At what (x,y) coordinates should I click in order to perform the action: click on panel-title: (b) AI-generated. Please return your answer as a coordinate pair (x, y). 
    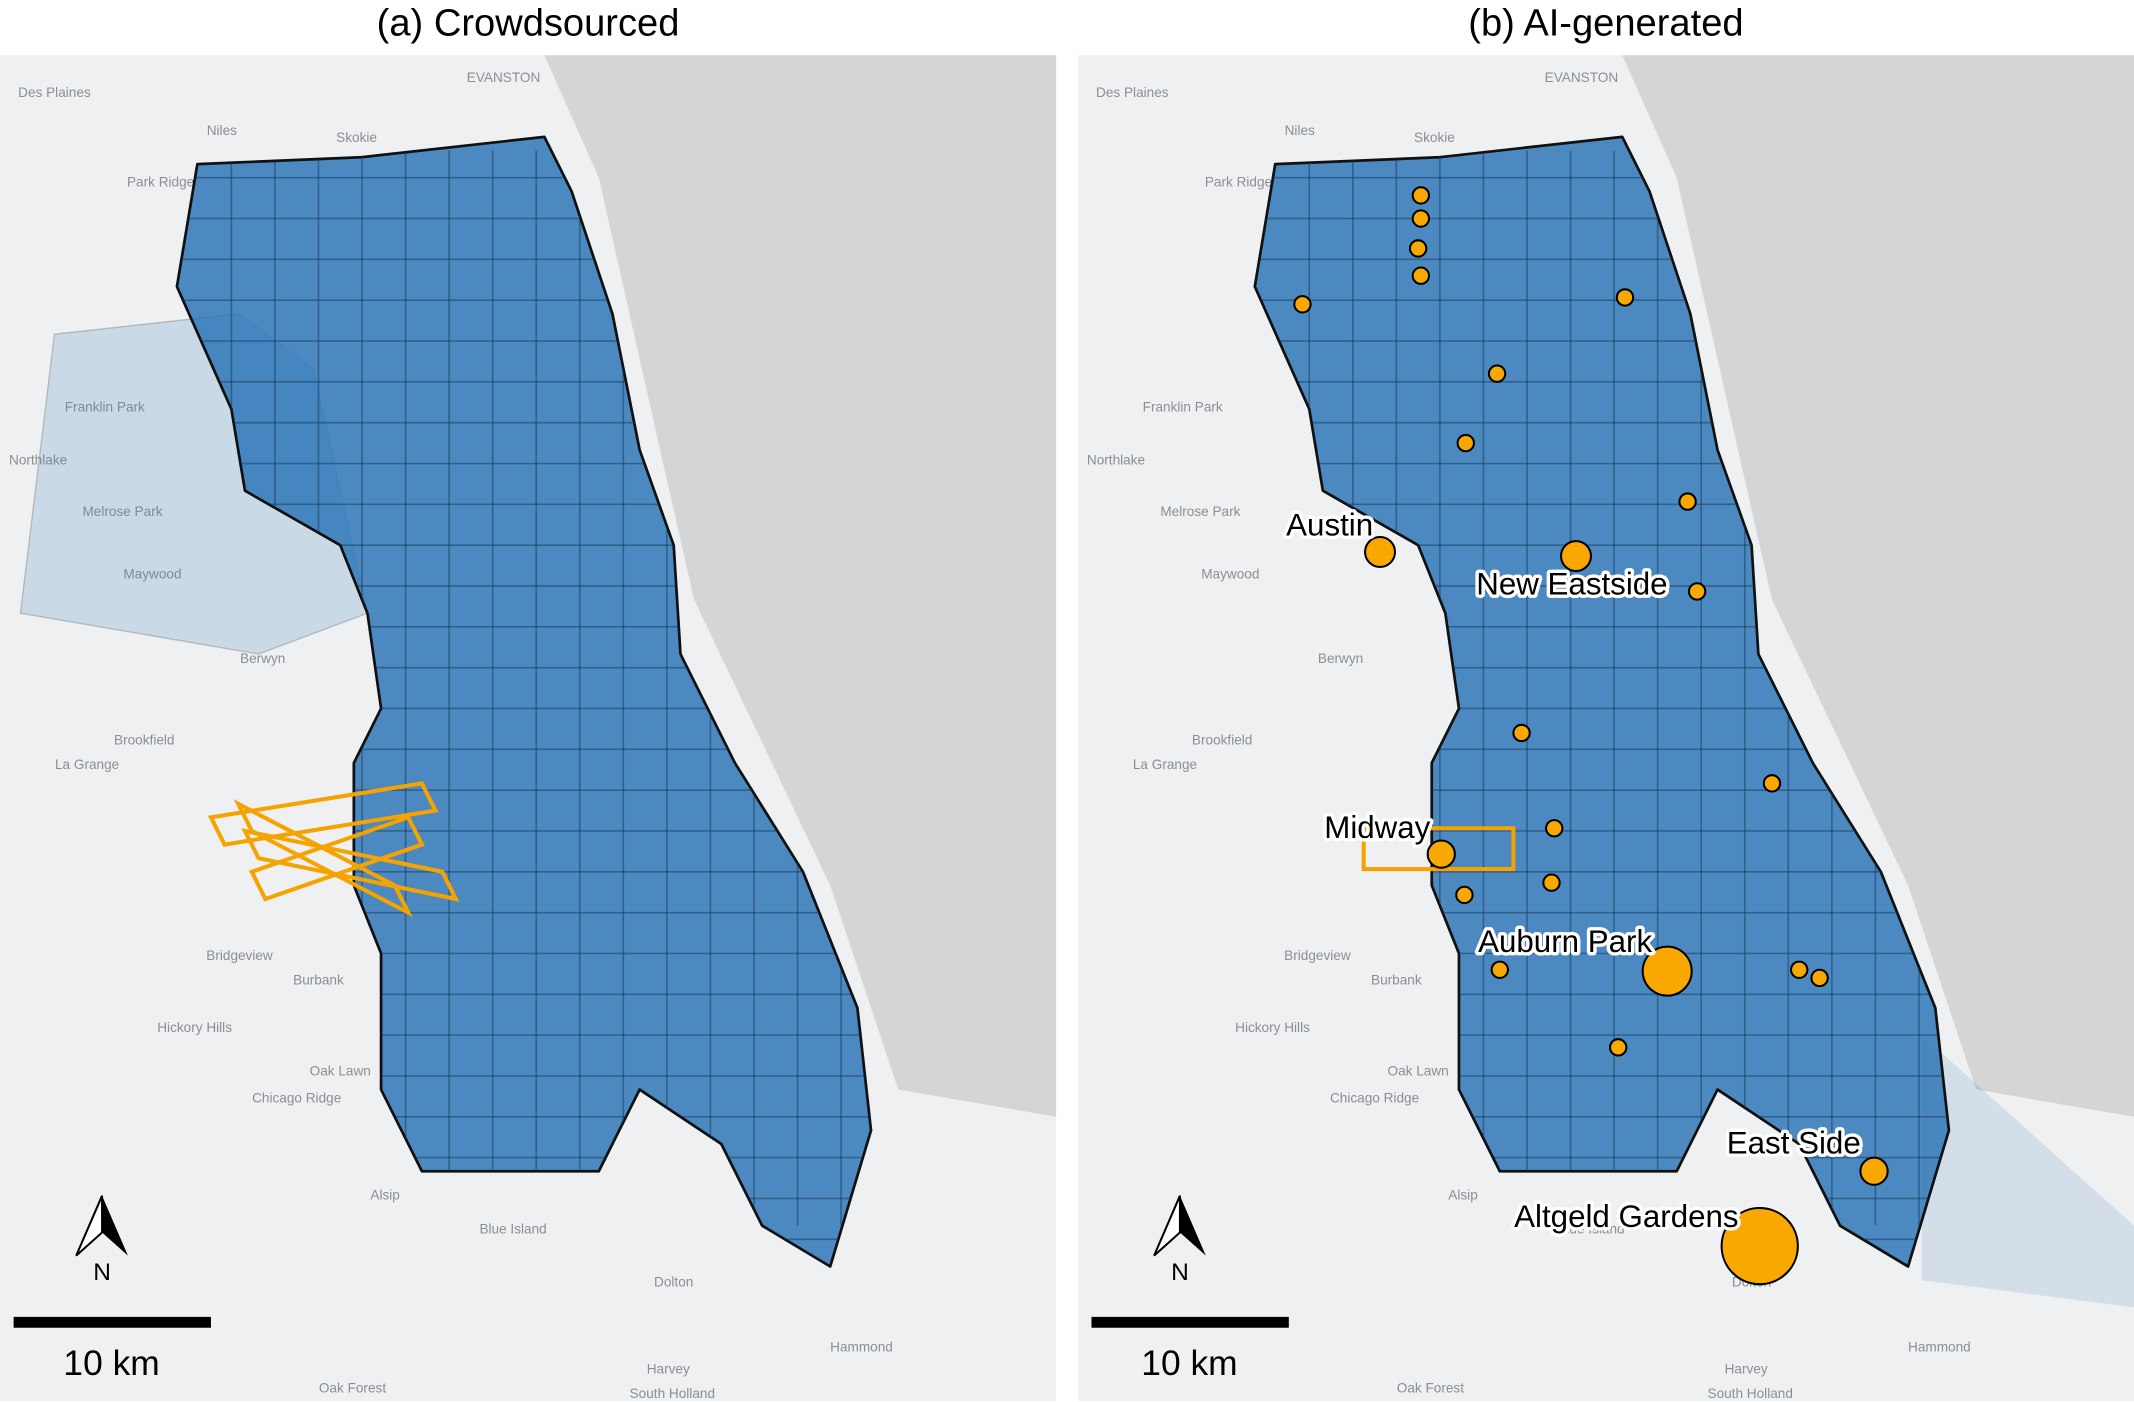
    Looking at the image, I should click on (1605, 23).